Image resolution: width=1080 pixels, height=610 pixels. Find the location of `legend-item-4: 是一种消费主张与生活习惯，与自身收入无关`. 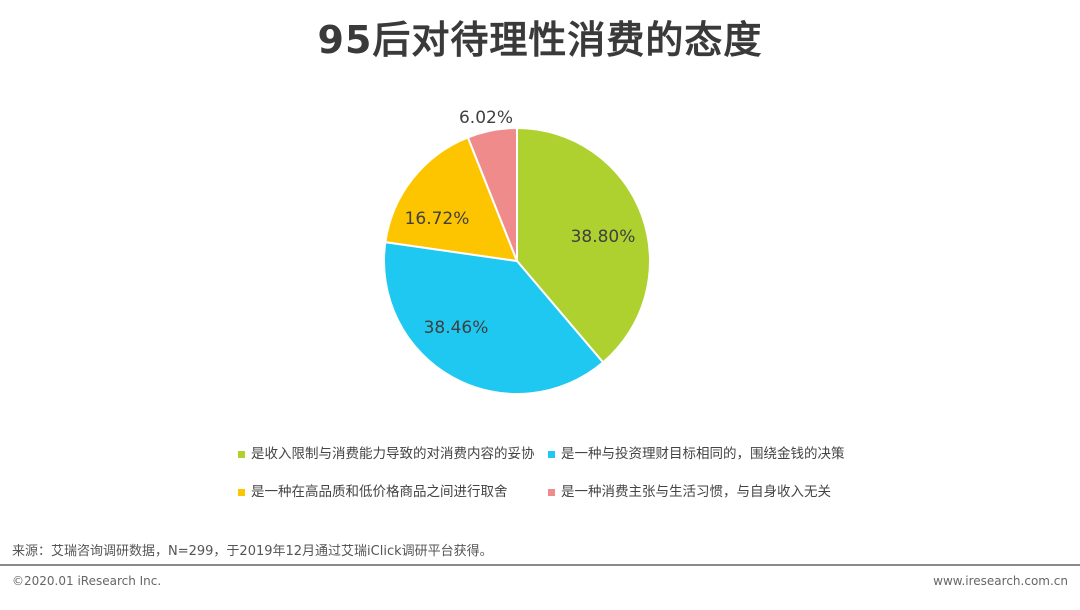

legend-item-4: 是一种消费主张与生活习惯，与自身收入无关 is located at coordinates (689, 492).